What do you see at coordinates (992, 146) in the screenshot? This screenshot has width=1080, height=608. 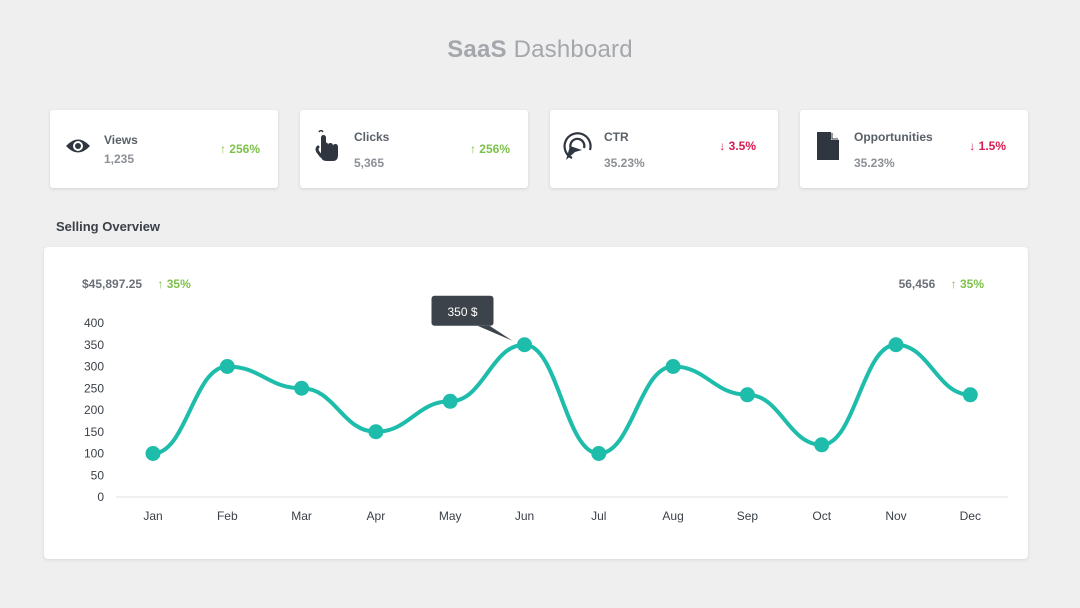 I see `stat-change-value: 1.5%` at bounding box center [992, 146].